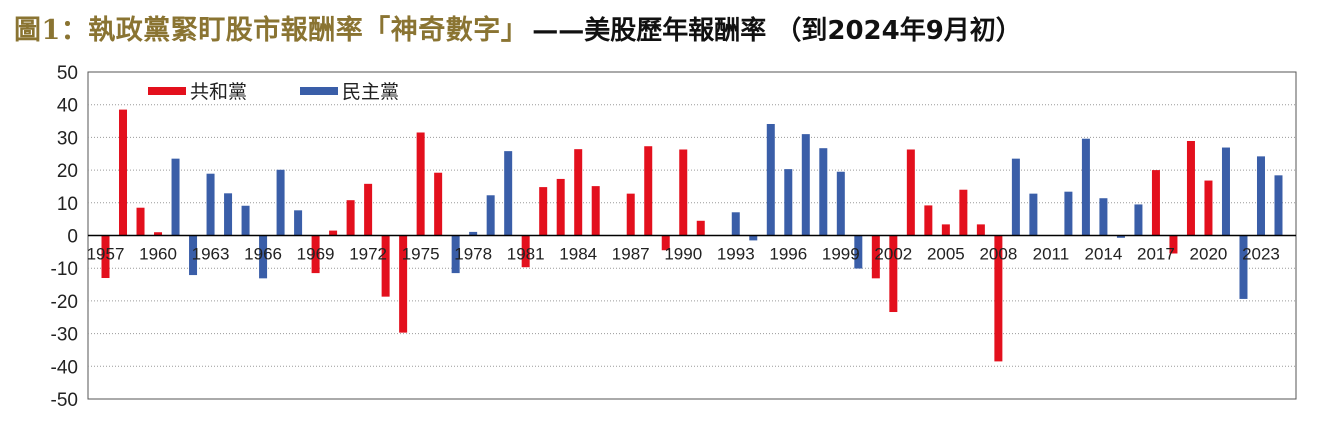  I want to click on bar-democratic-2015, so click(1120, 236).